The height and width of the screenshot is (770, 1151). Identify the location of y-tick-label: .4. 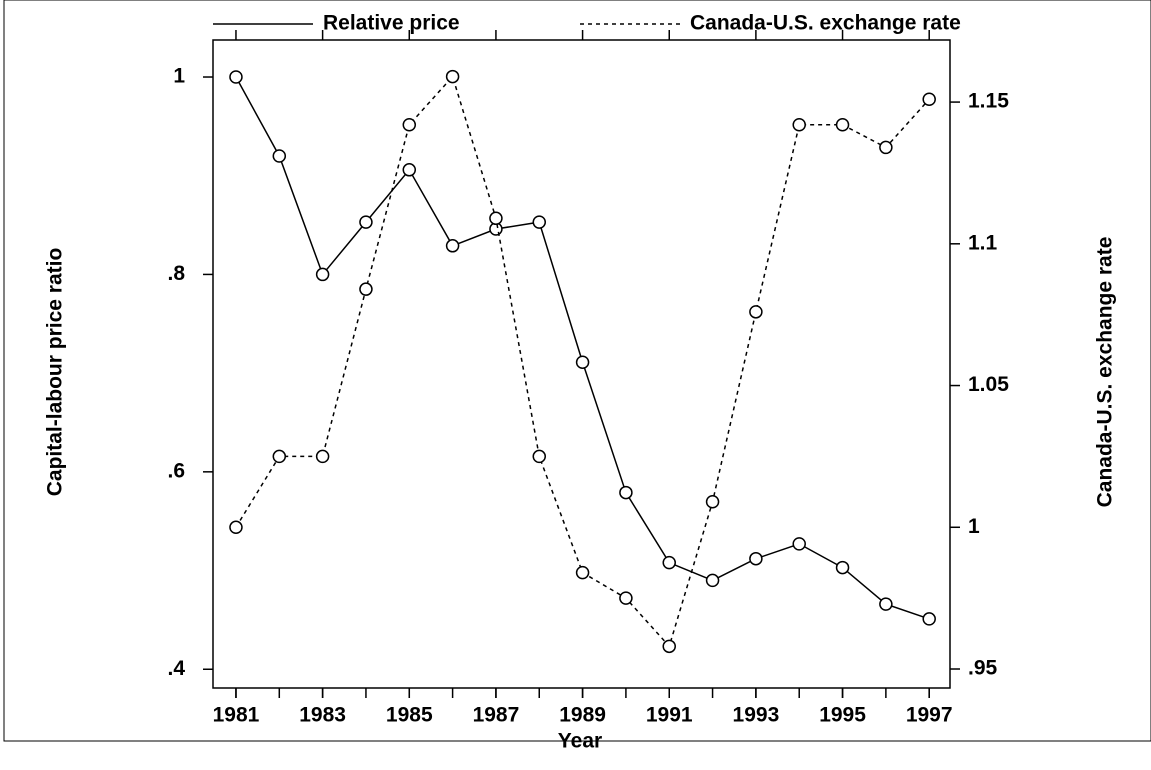
(176, 668).